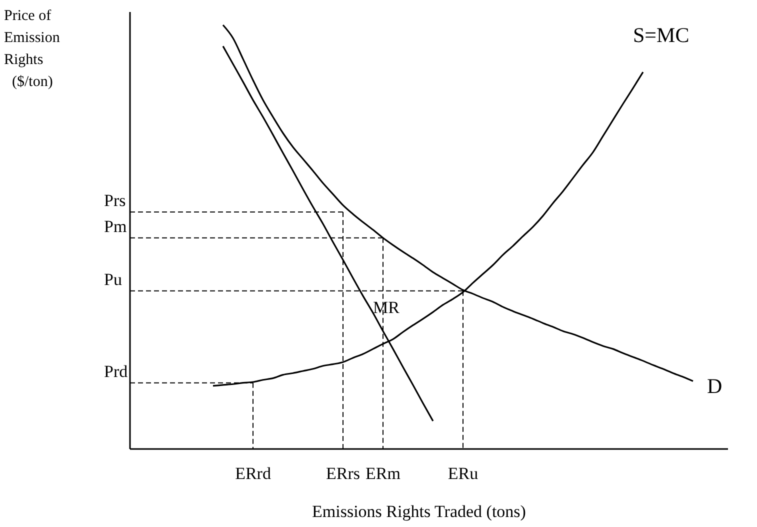 The image size is (757, 527). Describe the element at coordinates (383, 474) in the screenshot. I see `x-tick-label: ERm` at that location.